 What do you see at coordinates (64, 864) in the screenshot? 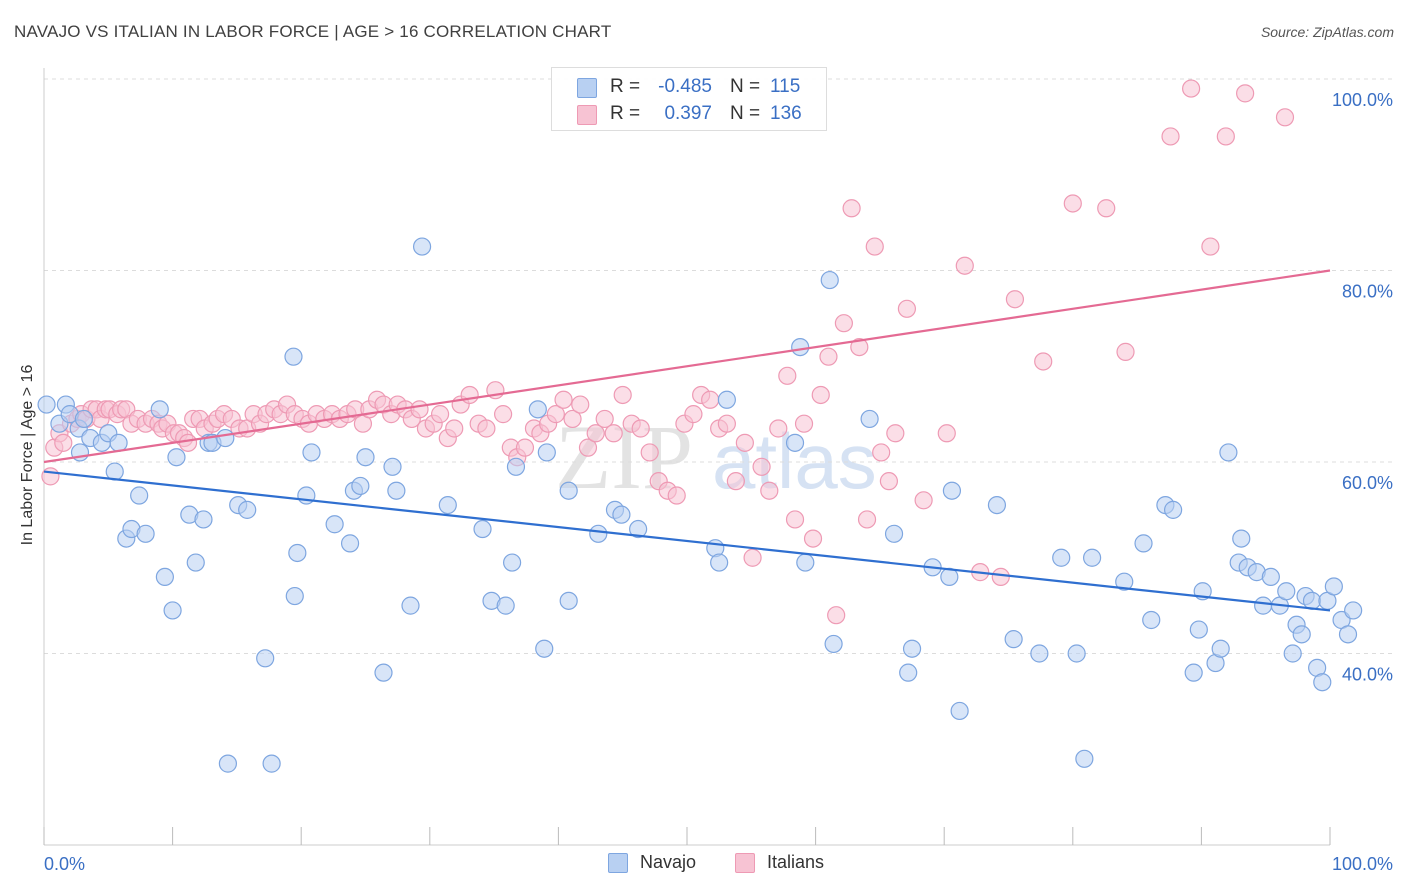
I see `x-tick-label: 0.0%` at bounding box center [64, 864].